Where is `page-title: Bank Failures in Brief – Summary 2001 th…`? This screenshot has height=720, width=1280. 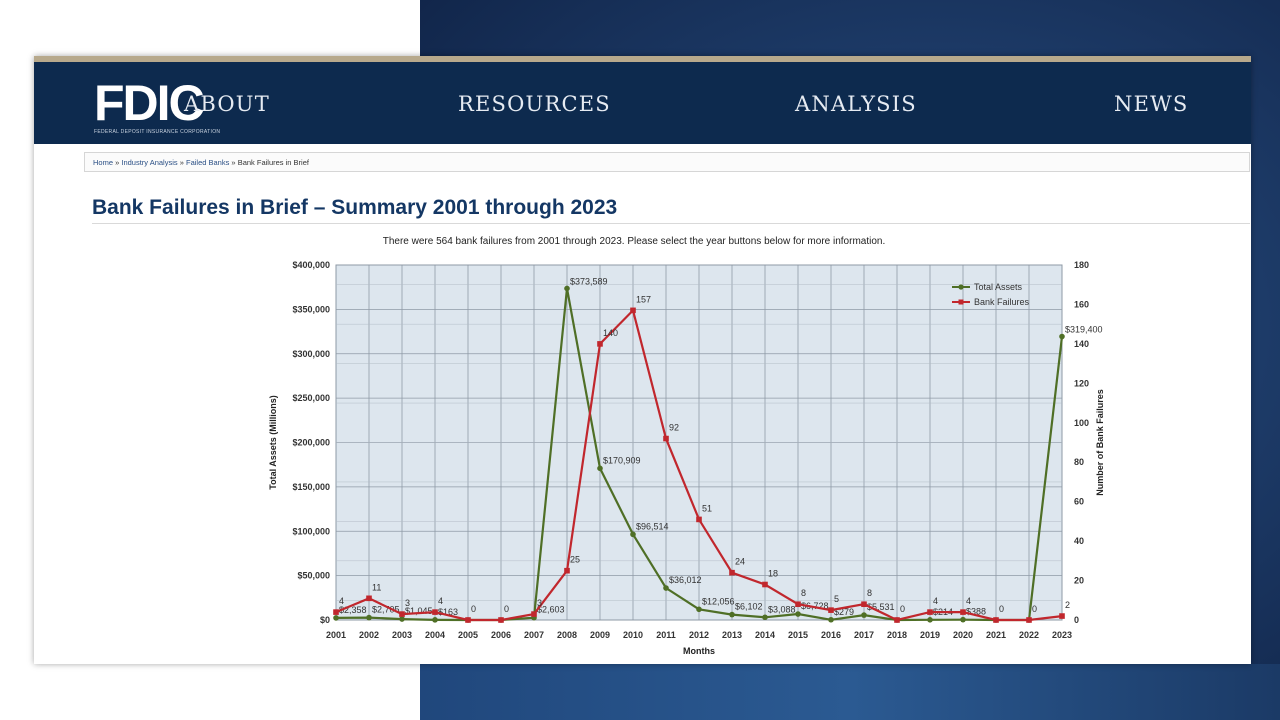 page-title: Bank Failures in Brief – Summary 2001 th… is located at coordinates (355, 207).